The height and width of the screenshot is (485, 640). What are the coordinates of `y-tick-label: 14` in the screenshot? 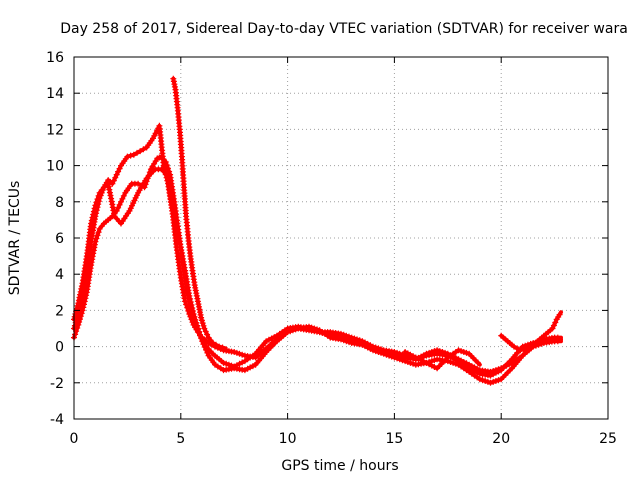 It's located at (55, 94).